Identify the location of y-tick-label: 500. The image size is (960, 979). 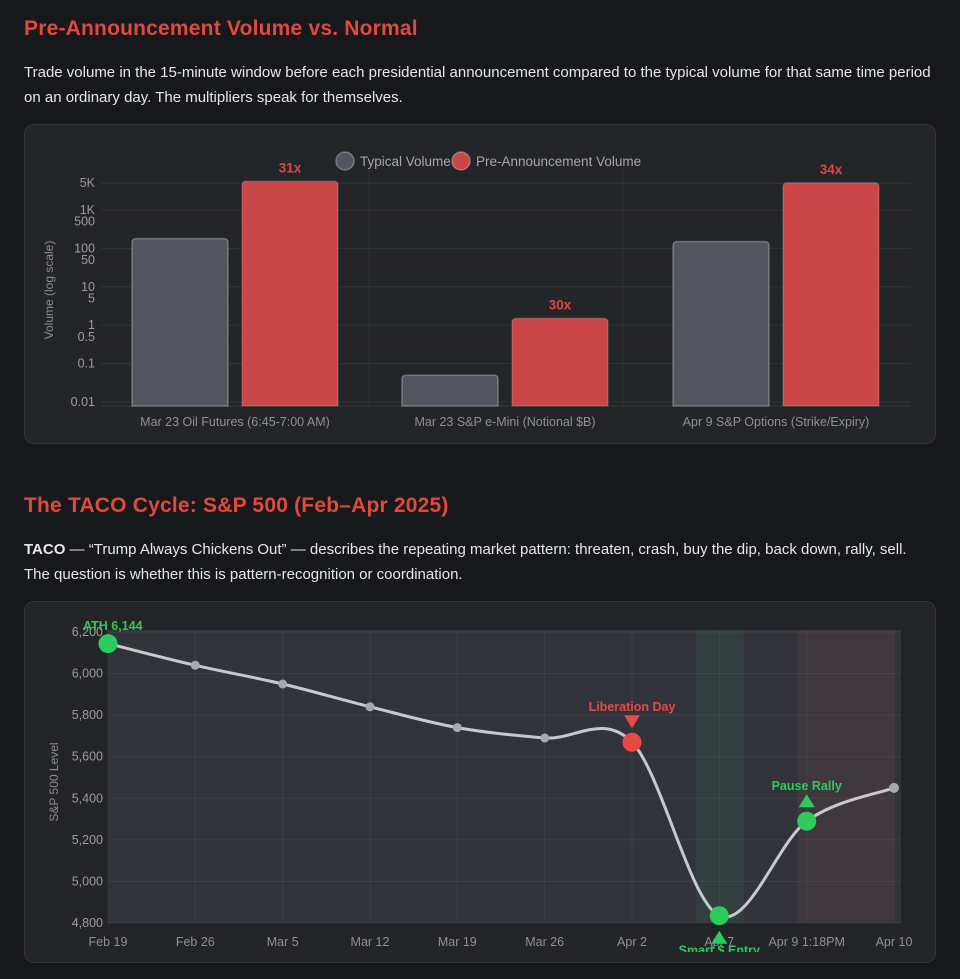
(84, 222).